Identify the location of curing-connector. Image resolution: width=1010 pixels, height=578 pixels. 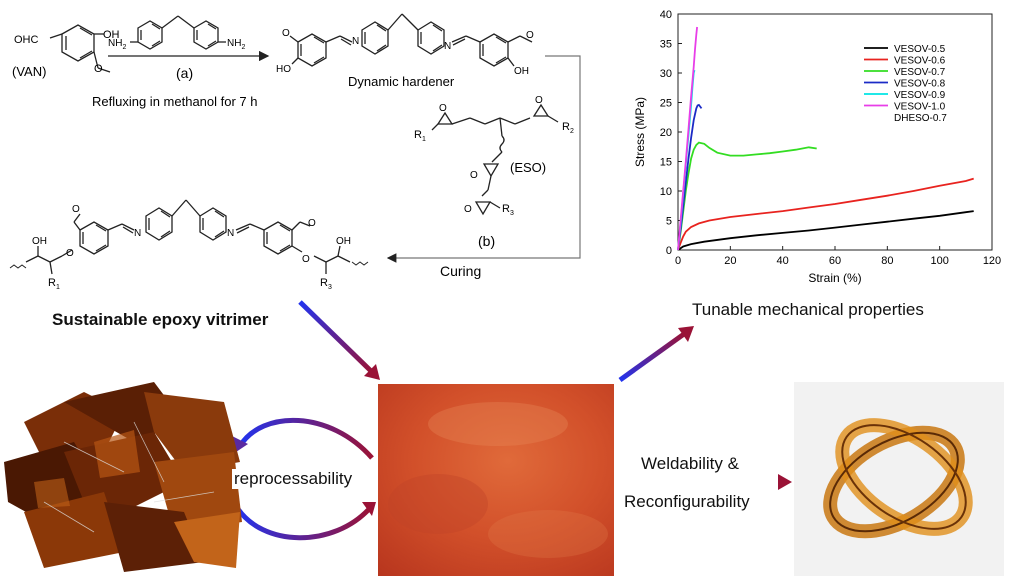
(483, 159).